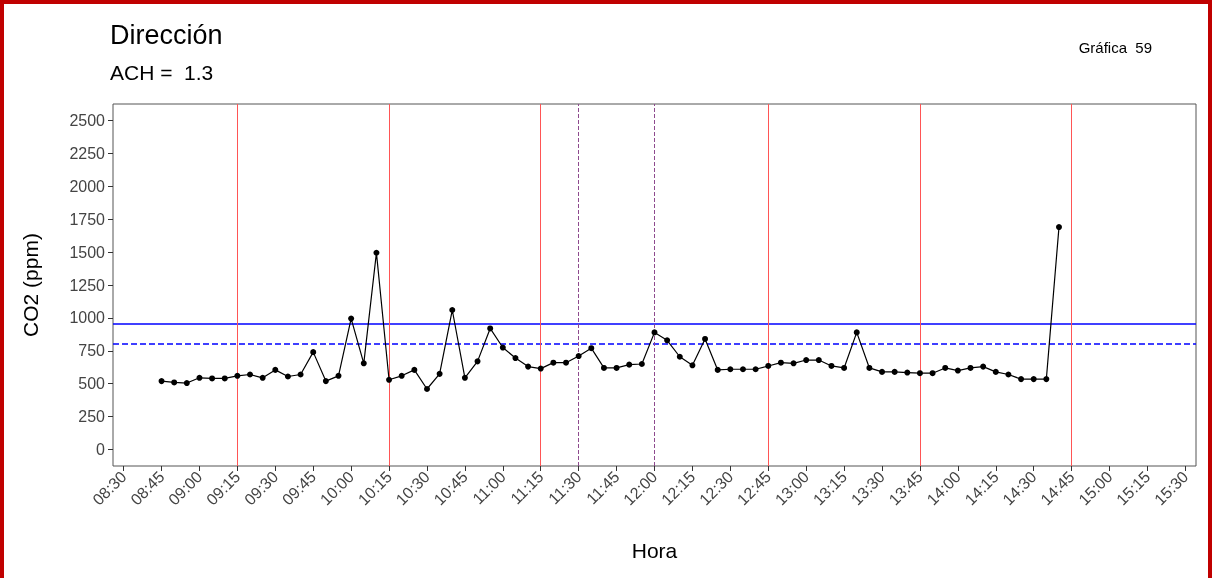 This screenshot has height=578, width=1212. I want to click on y-tick-label: 1000, so click(87, 318).